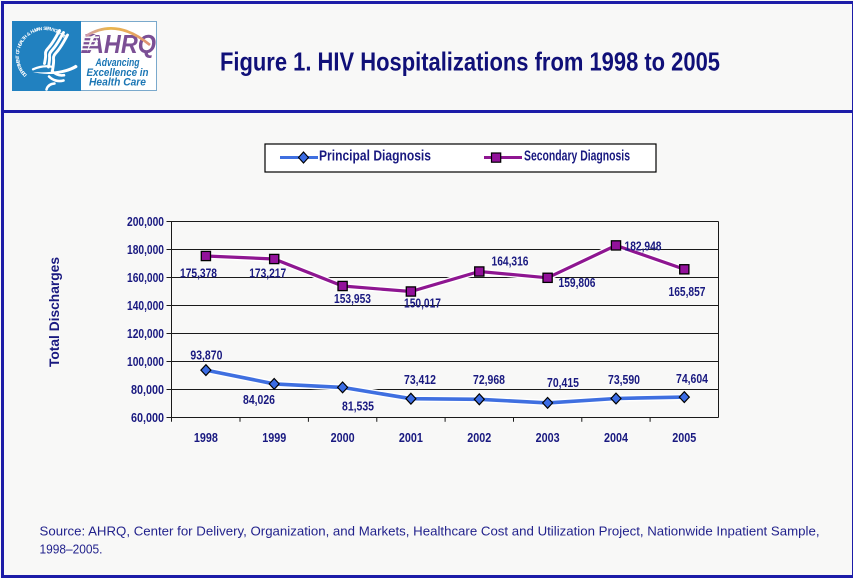 This screenshot has width=853, height=578. Describe the element at coordinates (510, 261) in the screenshot. I see `svg-text: 164,316` at that location.